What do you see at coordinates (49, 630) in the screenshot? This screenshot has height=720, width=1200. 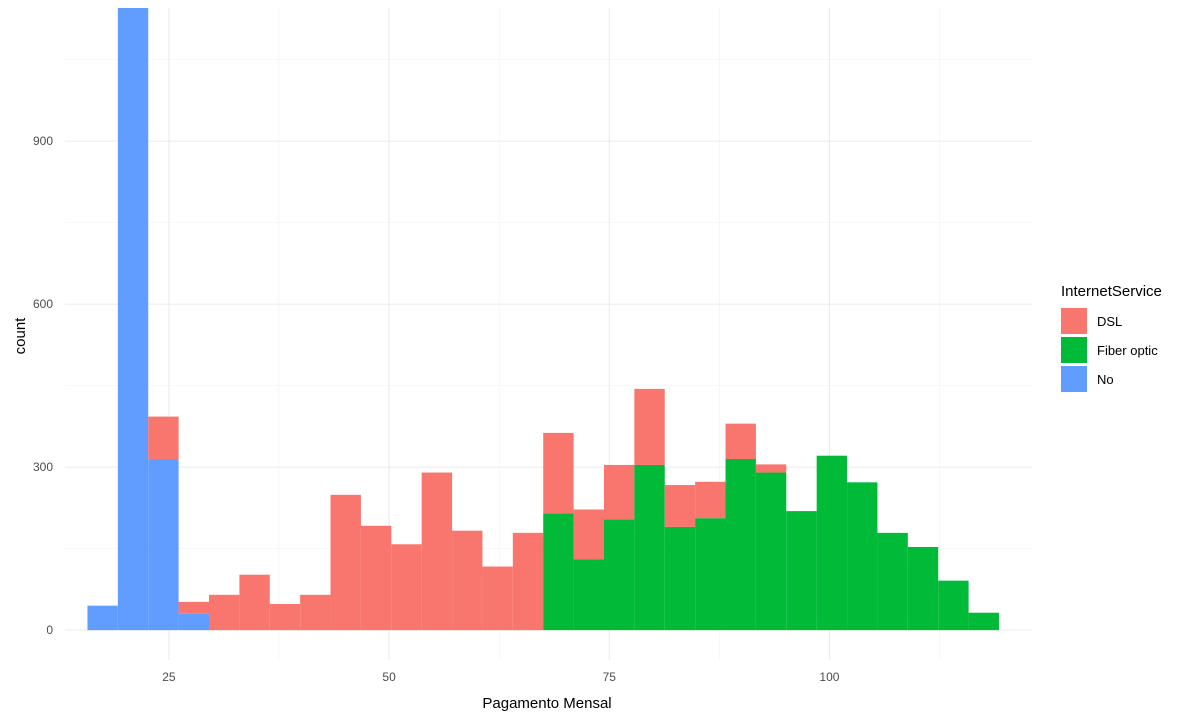 I see `y-tick-label: 0` at bounding box center [49, 630].